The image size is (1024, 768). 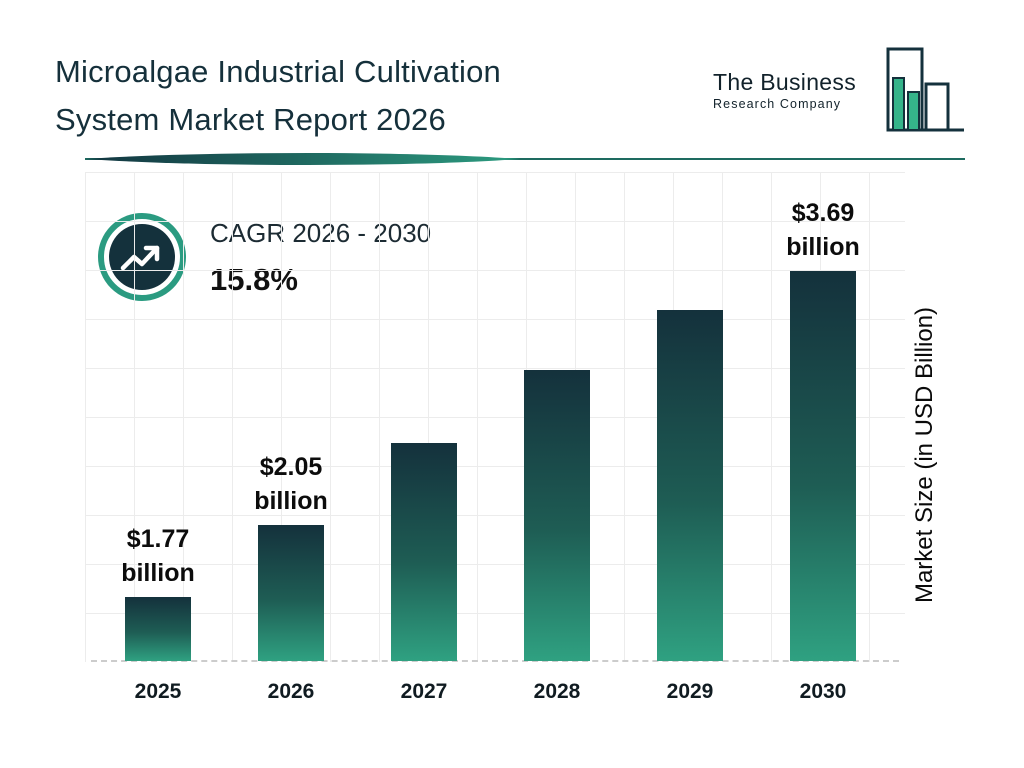 What do you see at coordinates (278, 71) in the screenshot?
I see `page-title-line1: Microalgae Industrial Cultivation` at bounding box center [278, 71].